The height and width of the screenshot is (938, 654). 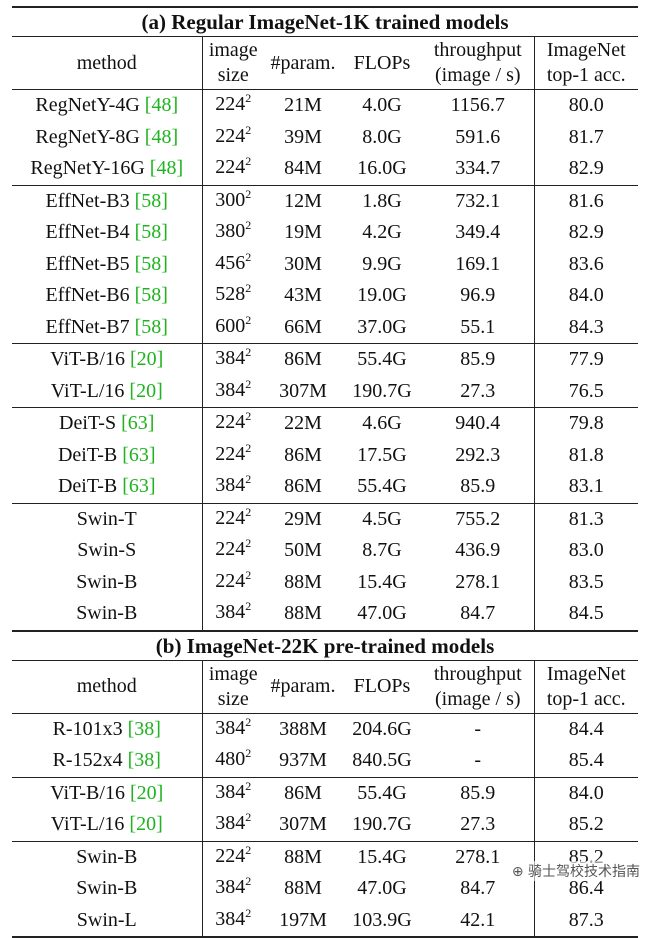 I want to click on method-name: EffNet-B6, so click(x=87, y=295).